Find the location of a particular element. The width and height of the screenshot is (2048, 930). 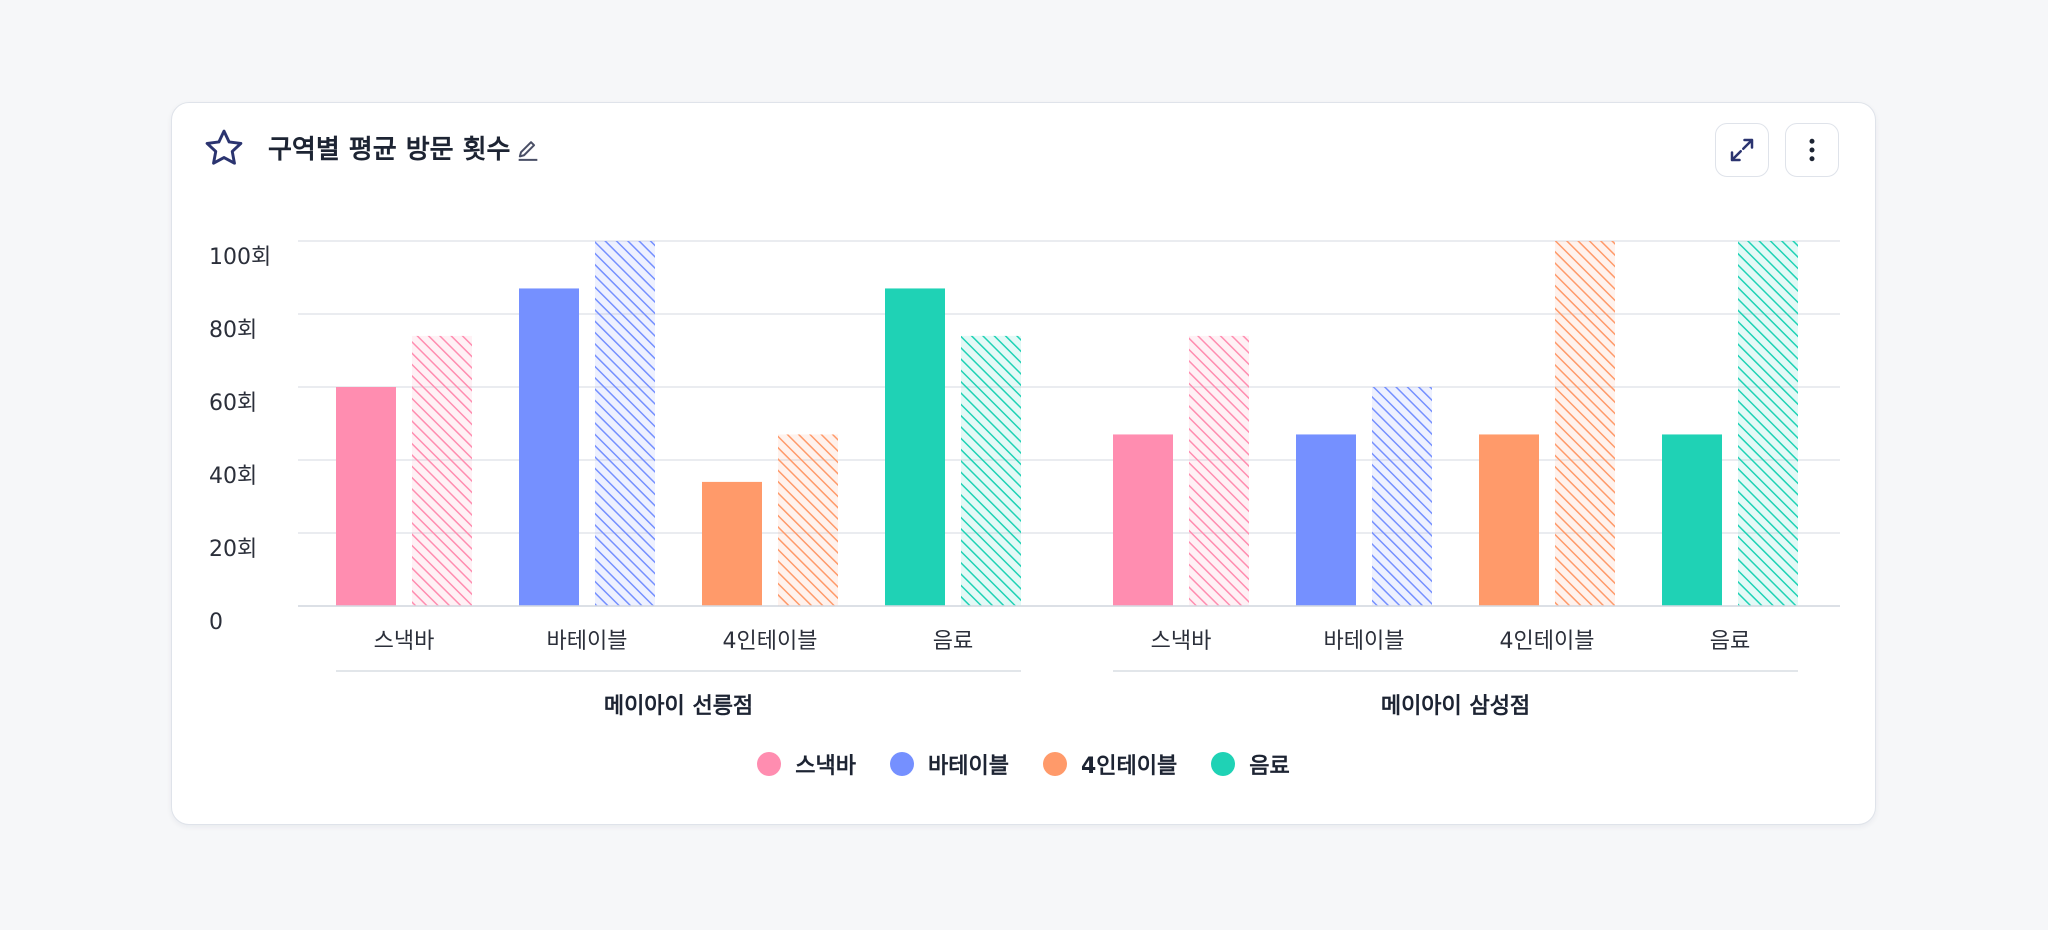

expand-button is located at coordinates (1742, 150).